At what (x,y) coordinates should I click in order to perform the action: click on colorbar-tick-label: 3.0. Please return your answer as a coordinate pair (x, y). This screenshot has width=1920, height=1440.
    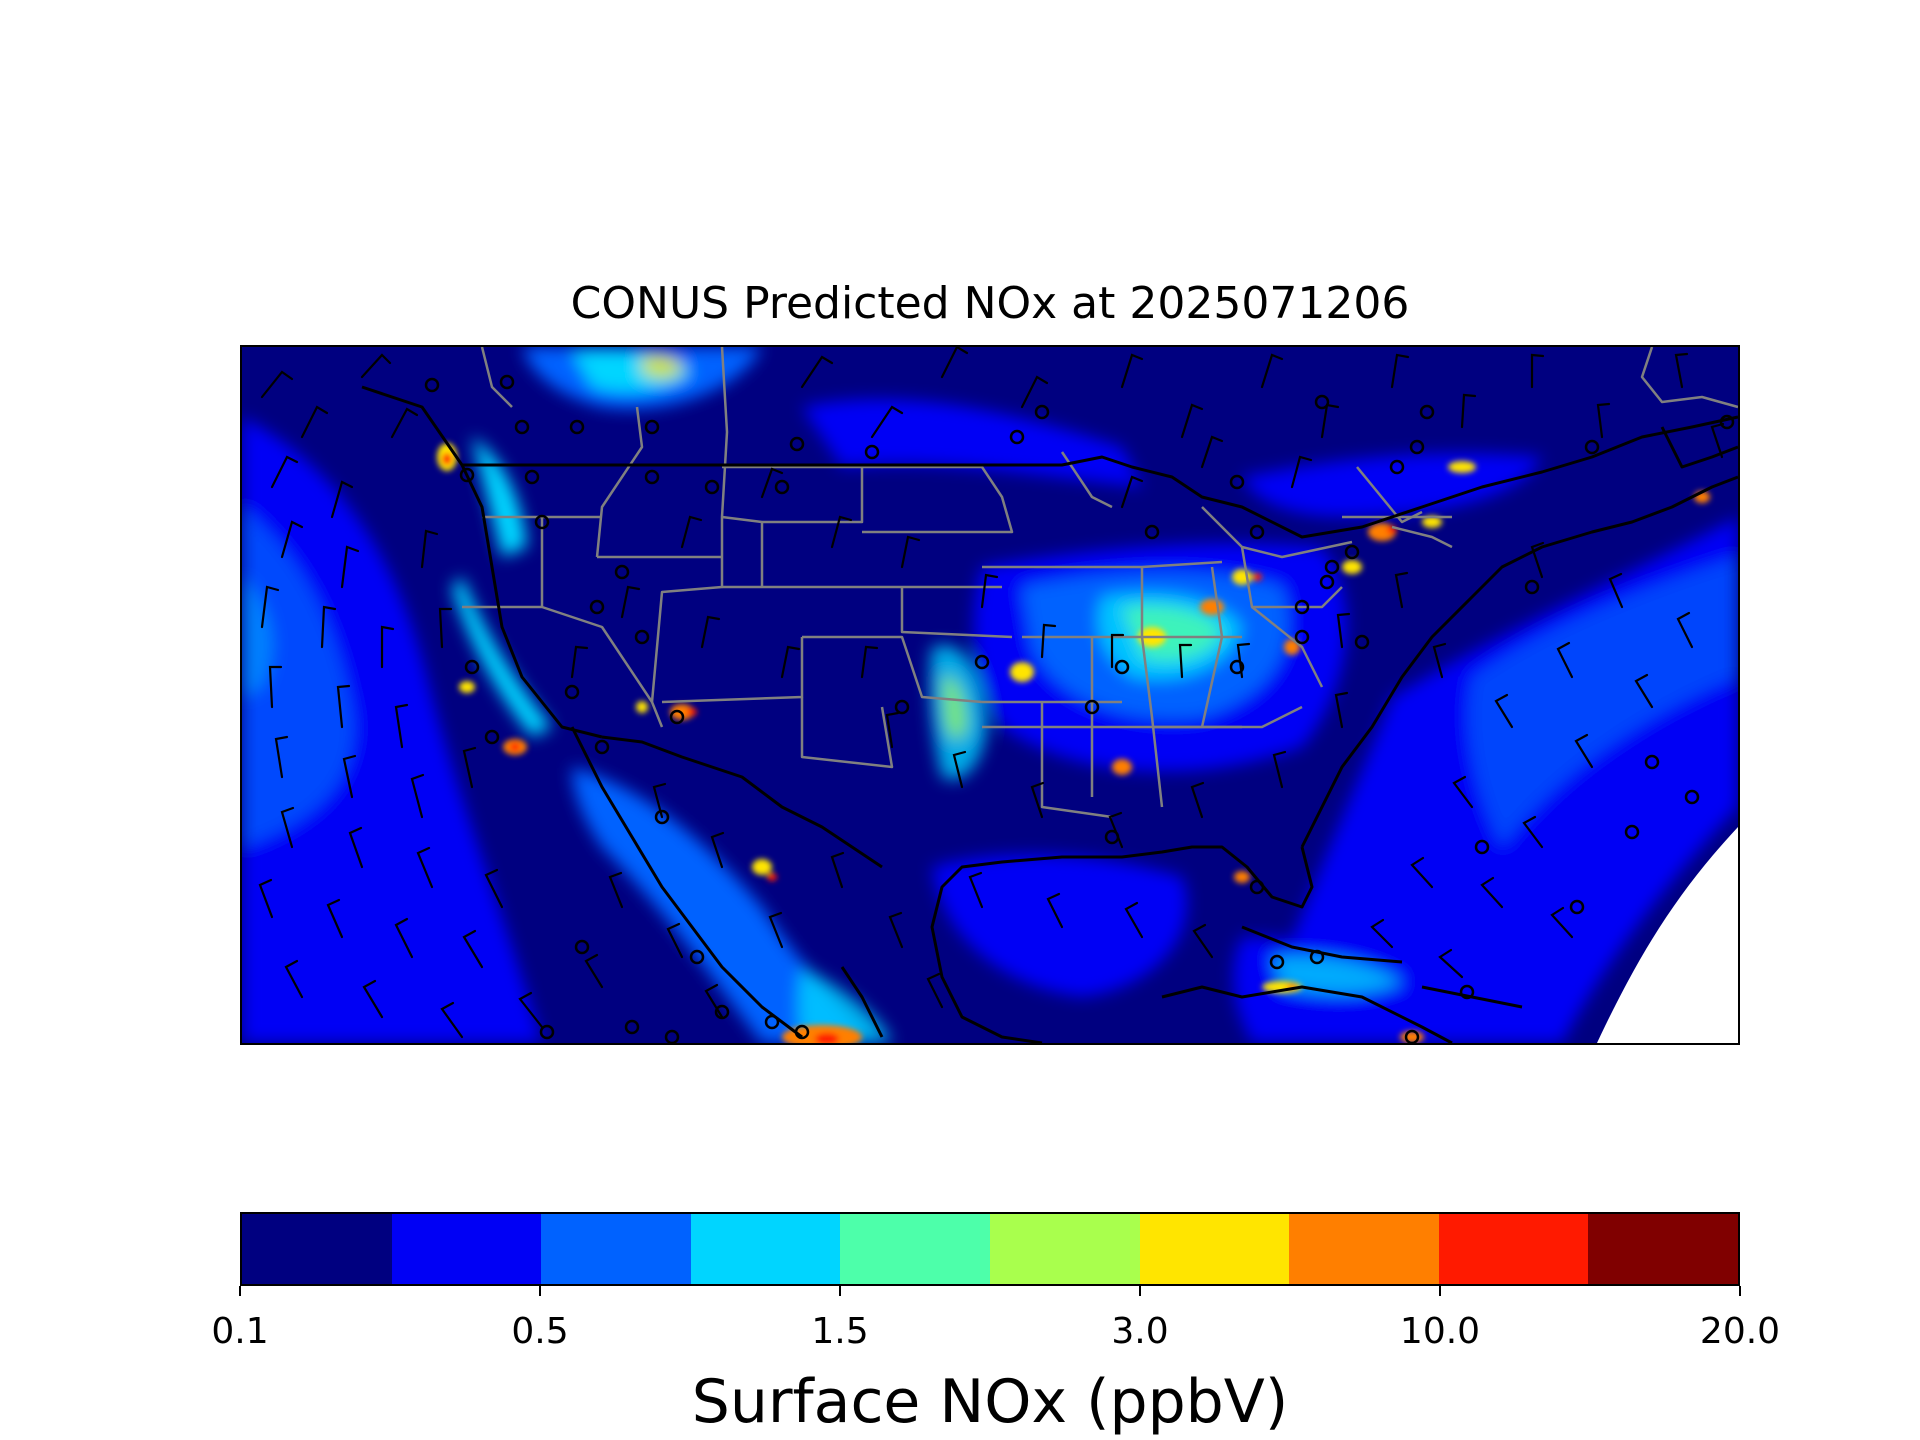
    Looking at the image, I should click on (1140, 1331).